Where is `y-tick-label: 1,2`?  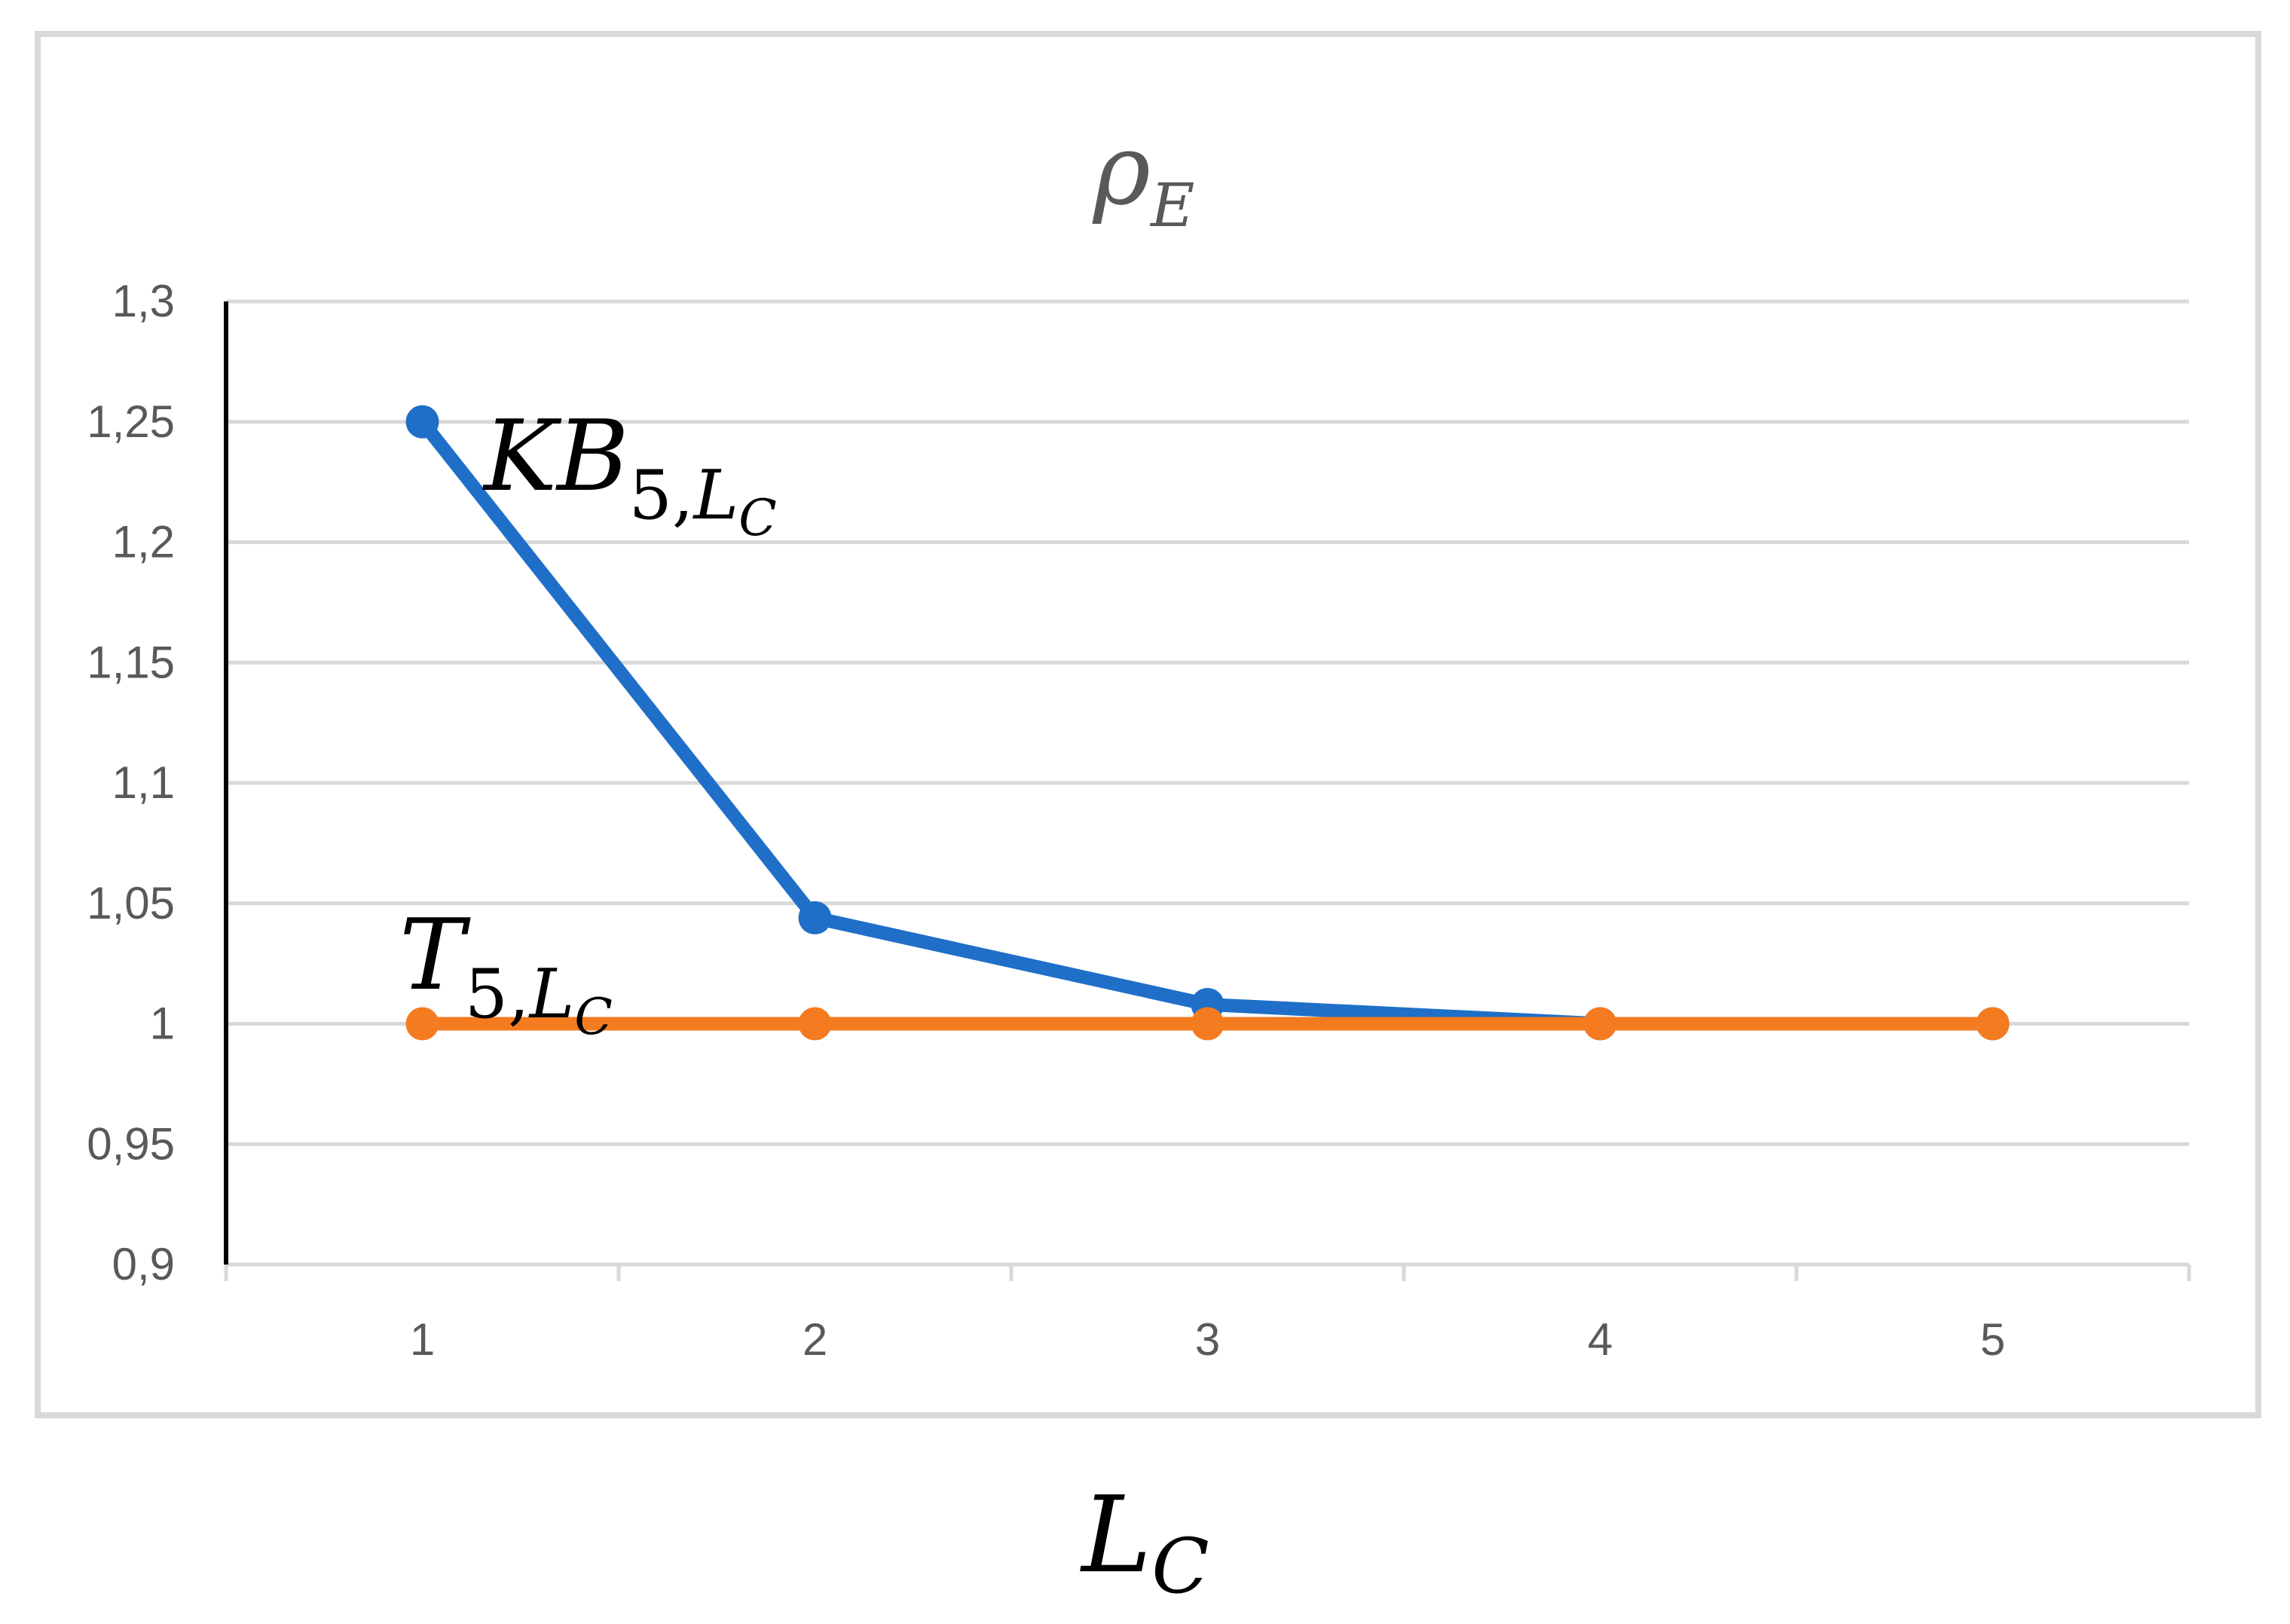
y-tick-label: 1,2 is located at coordinates (143, 542).